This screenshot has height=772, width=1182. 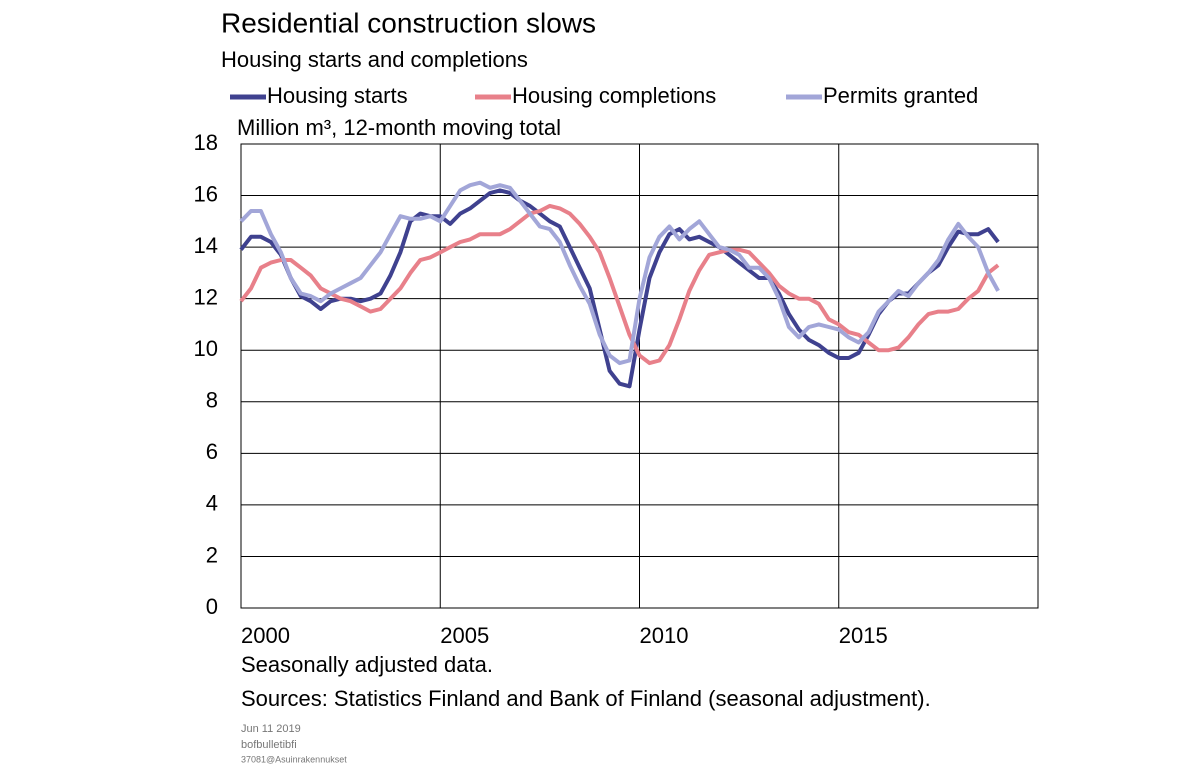 What do you see at coordinates (294, 759) in the screenshot?
I see `footer: 37081@Asuinrakennukset` at bounding box center [294, 759].